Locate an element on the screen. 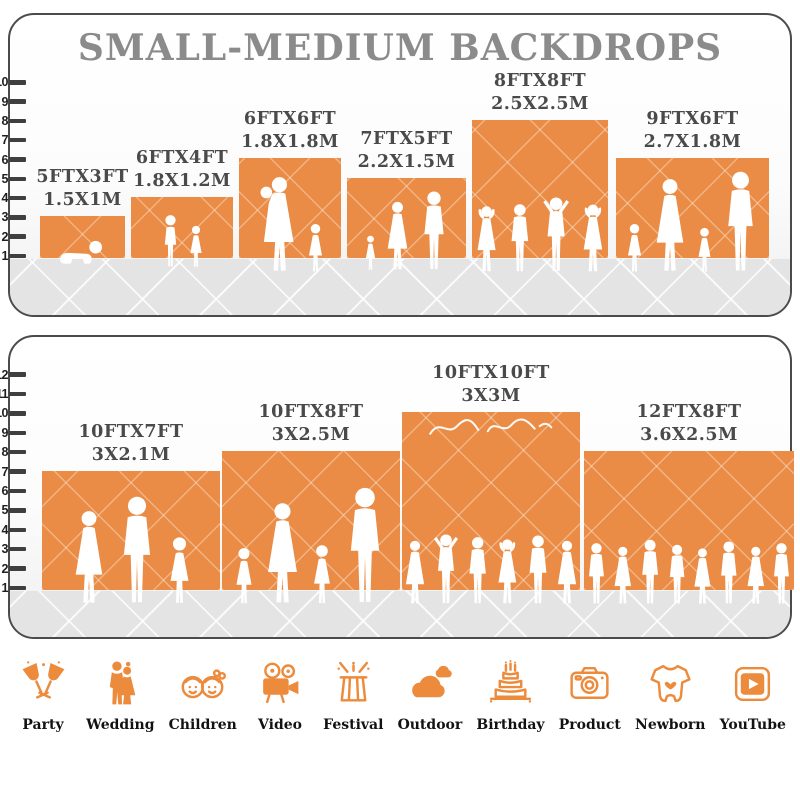 Image resolution: width=800 pixels, height=800 pixels. backdrop-size-label: 8FTX8FT 2.5X2.5M is located at coordinates (540, 92).